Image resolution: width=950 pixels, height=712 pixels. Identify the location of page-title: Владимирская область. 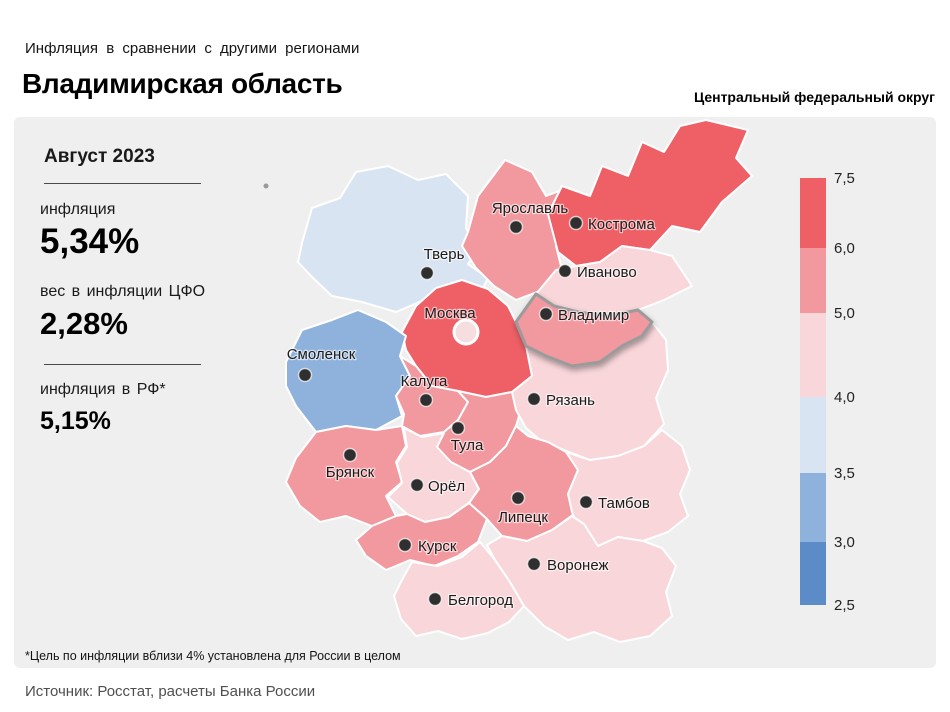
(182, 83).